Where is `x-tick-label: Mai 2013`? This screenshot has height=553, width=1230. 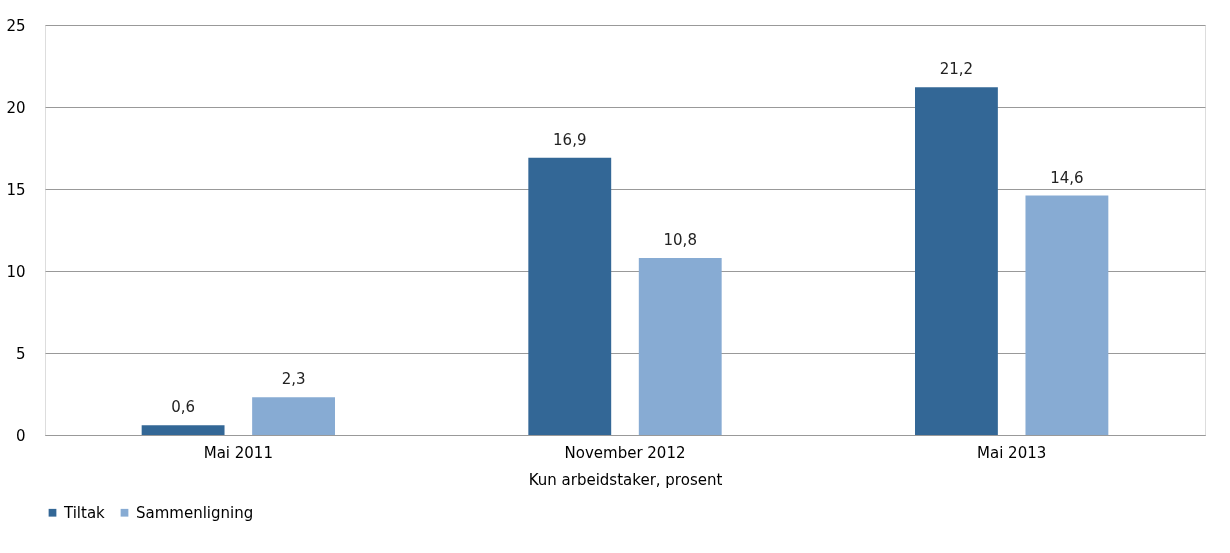
x-tick-label: Mai 2013 is located at coordinates (1012, 452).